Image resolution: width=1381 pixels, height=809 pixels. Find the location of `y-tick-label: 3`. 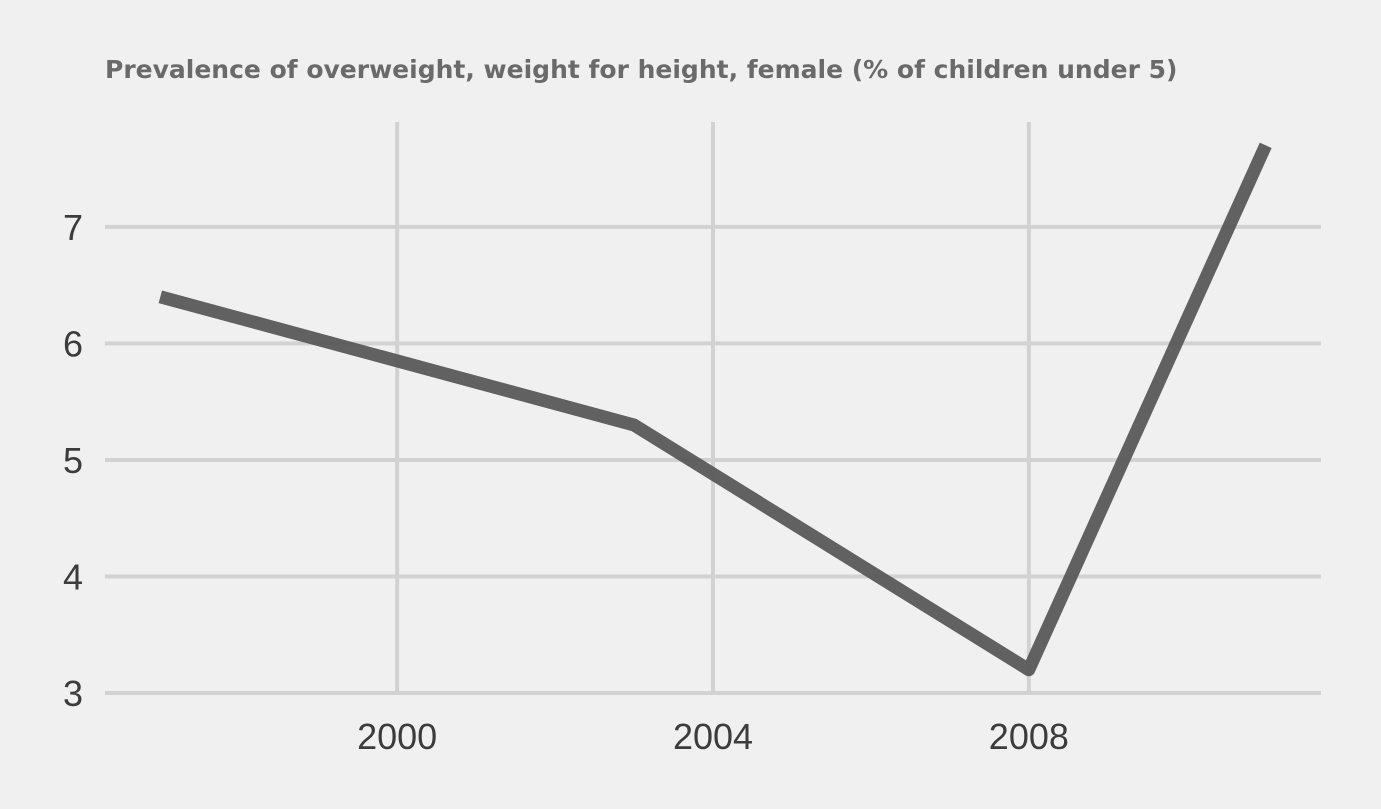

y-tick-label: 3 is located at coordinates (73, 693).